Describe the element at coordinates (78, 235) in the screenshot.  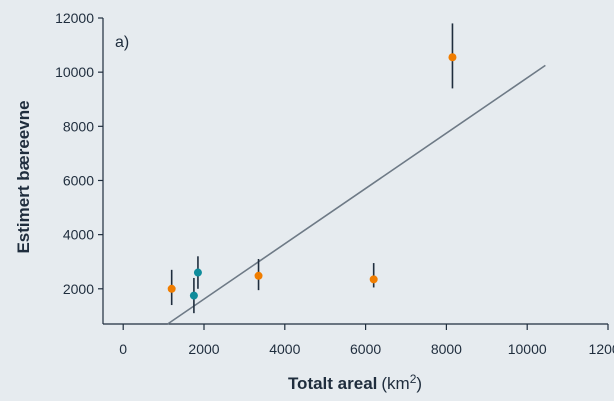
I see `y-tick-label: 4000` at that location.